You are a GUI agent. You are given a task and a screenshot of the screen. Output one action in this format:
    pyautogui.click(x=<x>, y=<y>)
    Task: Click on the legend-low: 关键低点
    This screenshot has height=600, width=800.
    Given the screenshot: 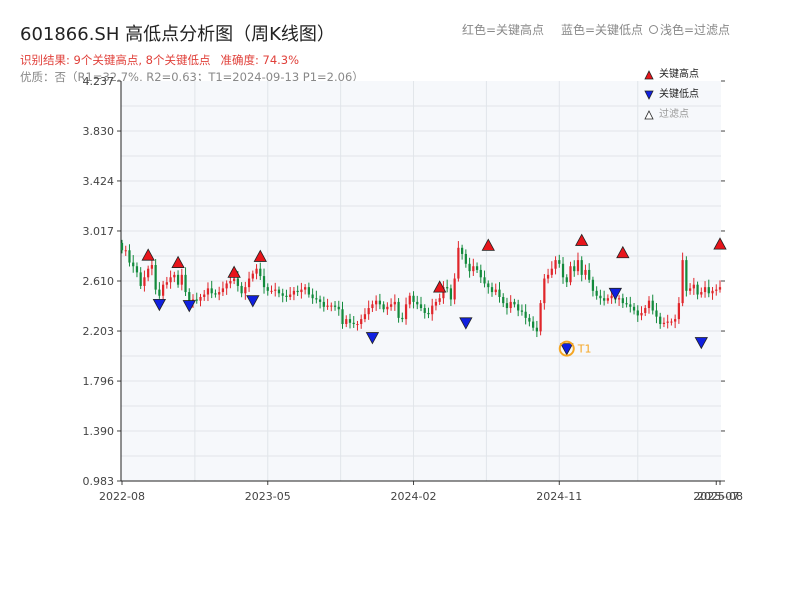 What is the action you would take?
    pyautogui.click(x=671, y=95)
    